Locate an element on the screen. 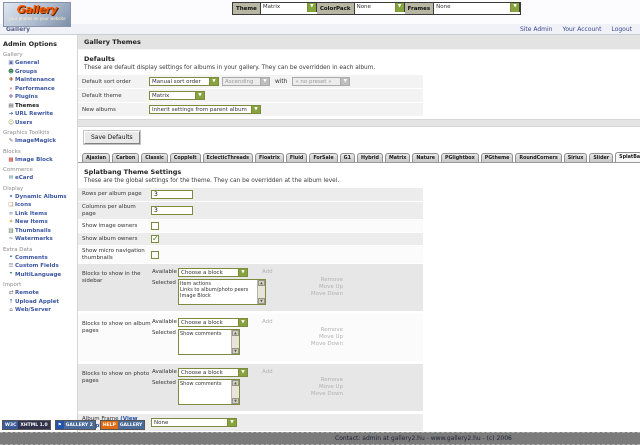  sidebar-item-remote: ⇄ Remote is located at coordinates (40, 293).